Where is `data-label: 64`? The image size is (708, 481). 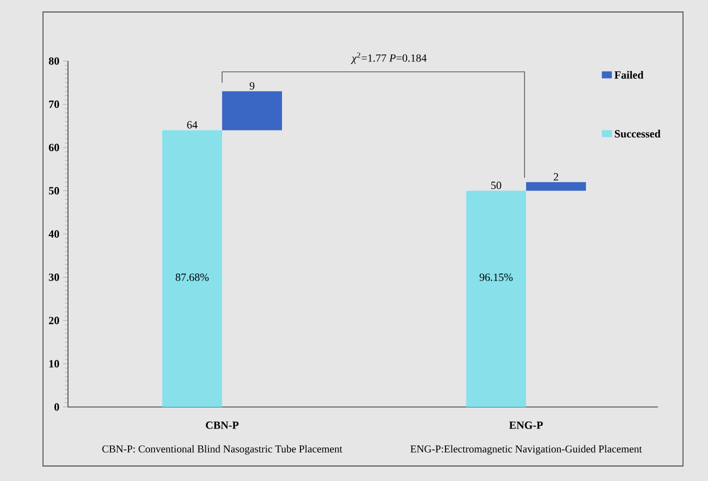
data-label: 64 is located at coordinates (192, 125).